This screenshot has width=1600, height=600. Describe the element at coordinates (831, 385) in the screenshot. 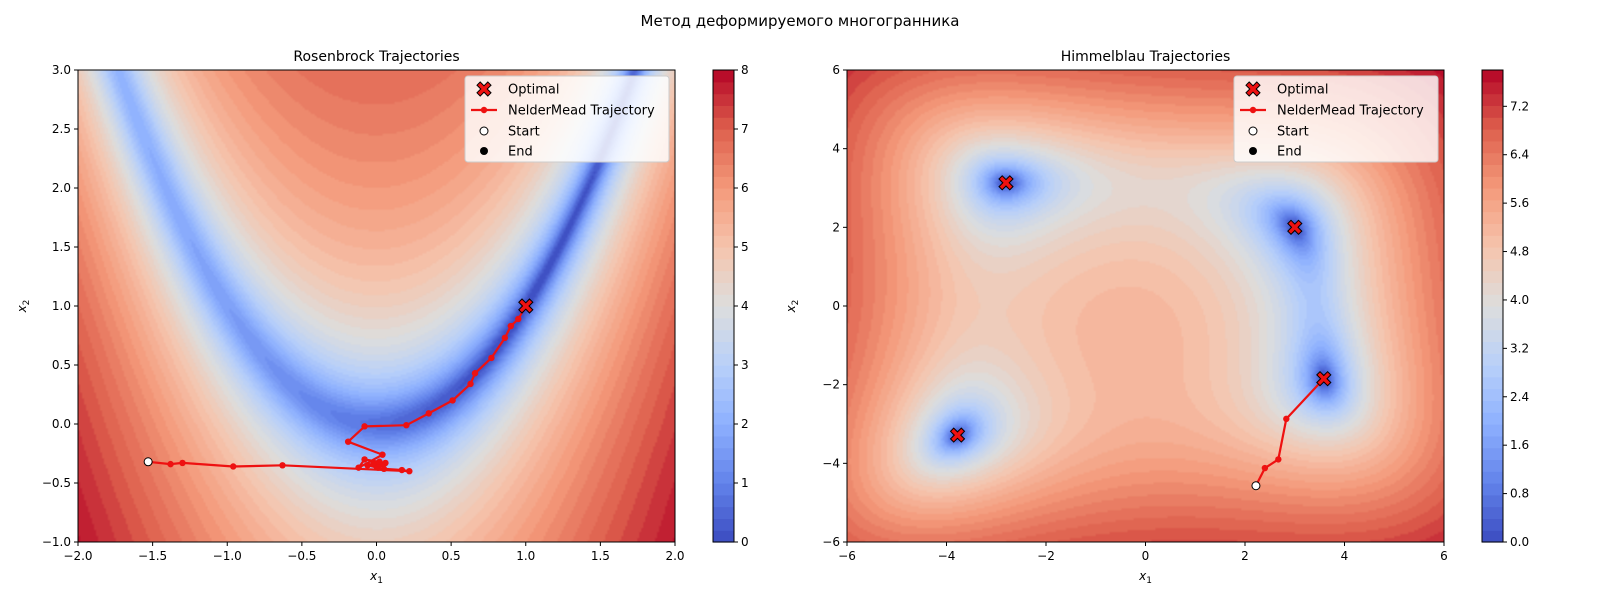

I see `y-tick-label: −2` at that location.